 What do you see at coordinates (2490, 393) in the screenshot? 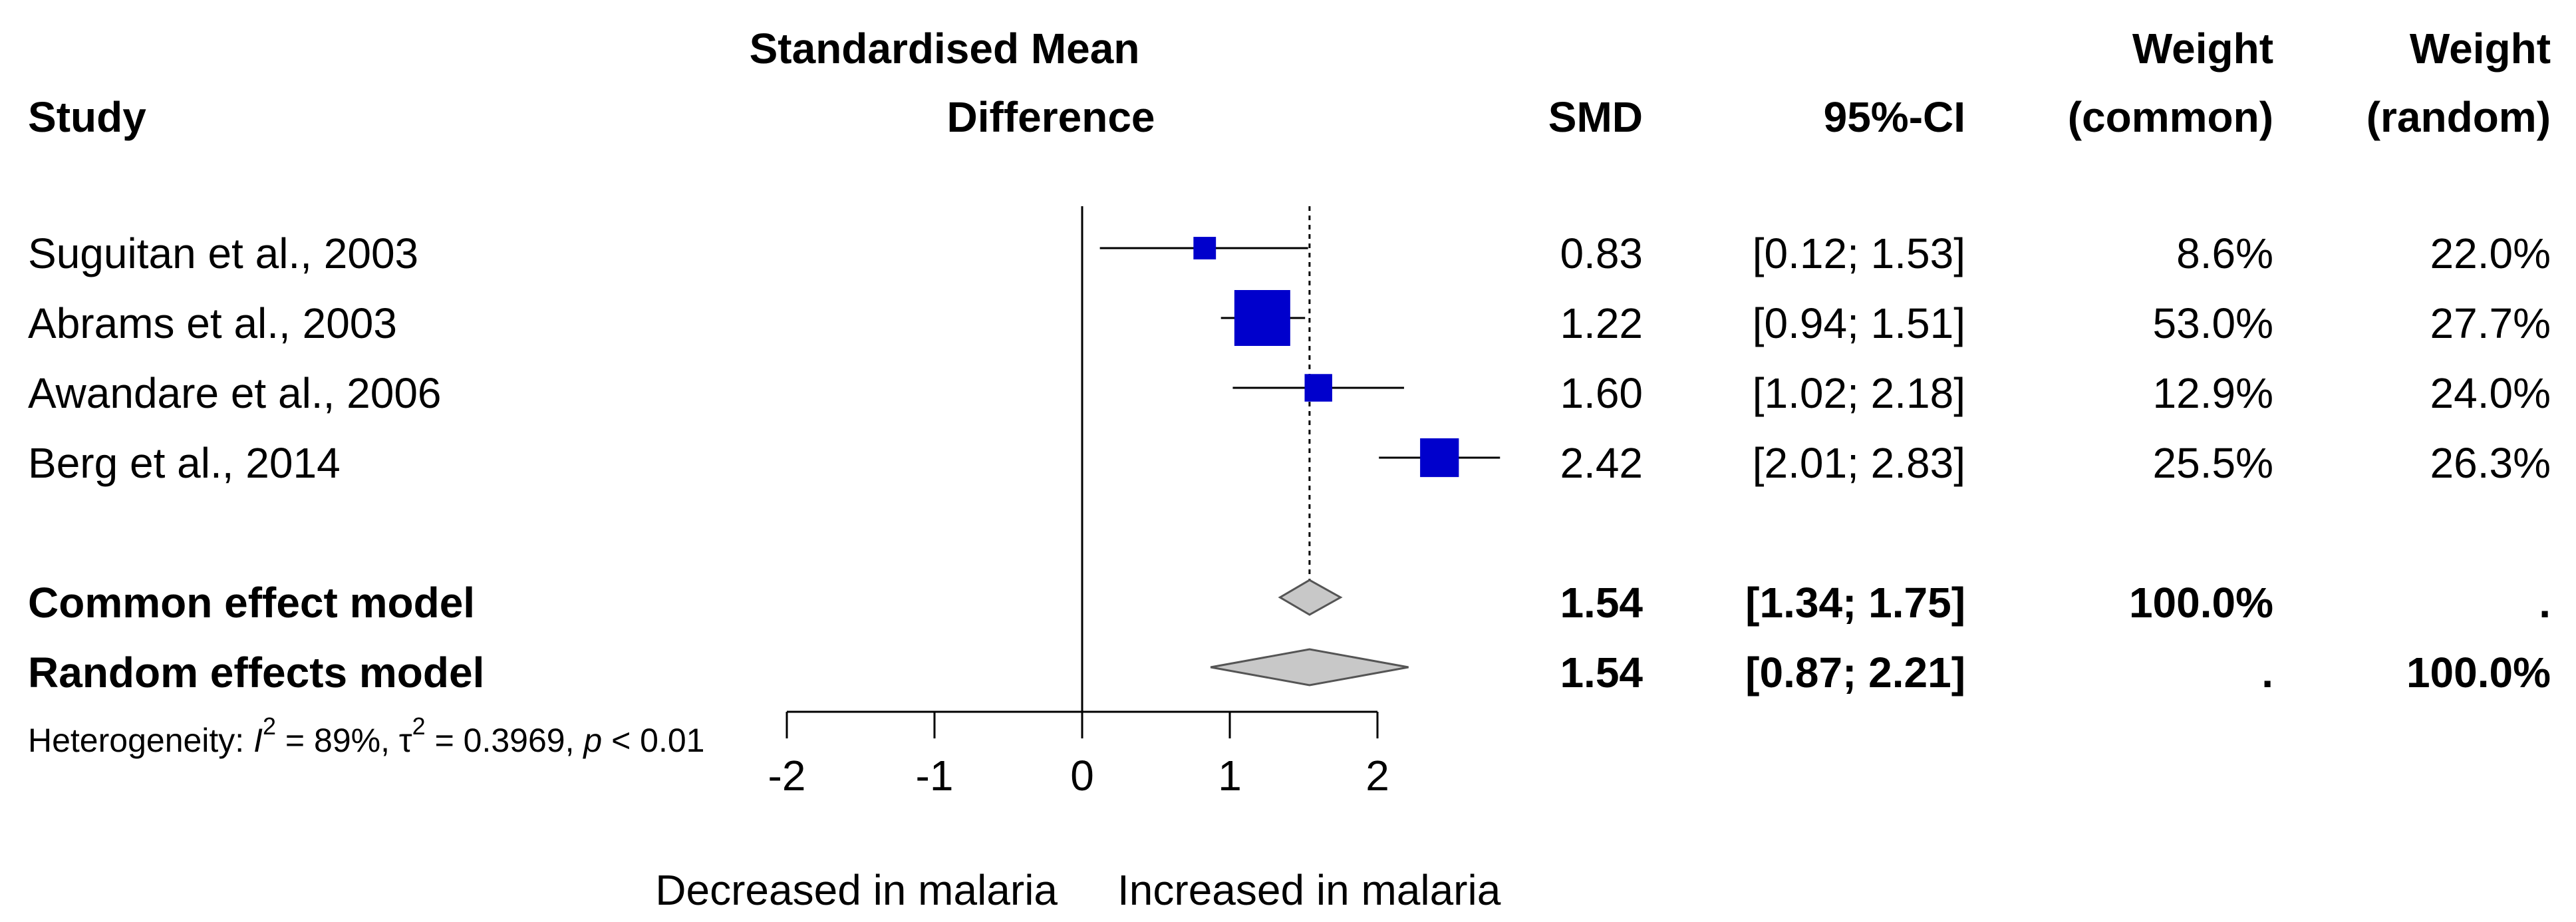
I see `study-weight-random: 24.0%` at bounding box center [2490, 393].